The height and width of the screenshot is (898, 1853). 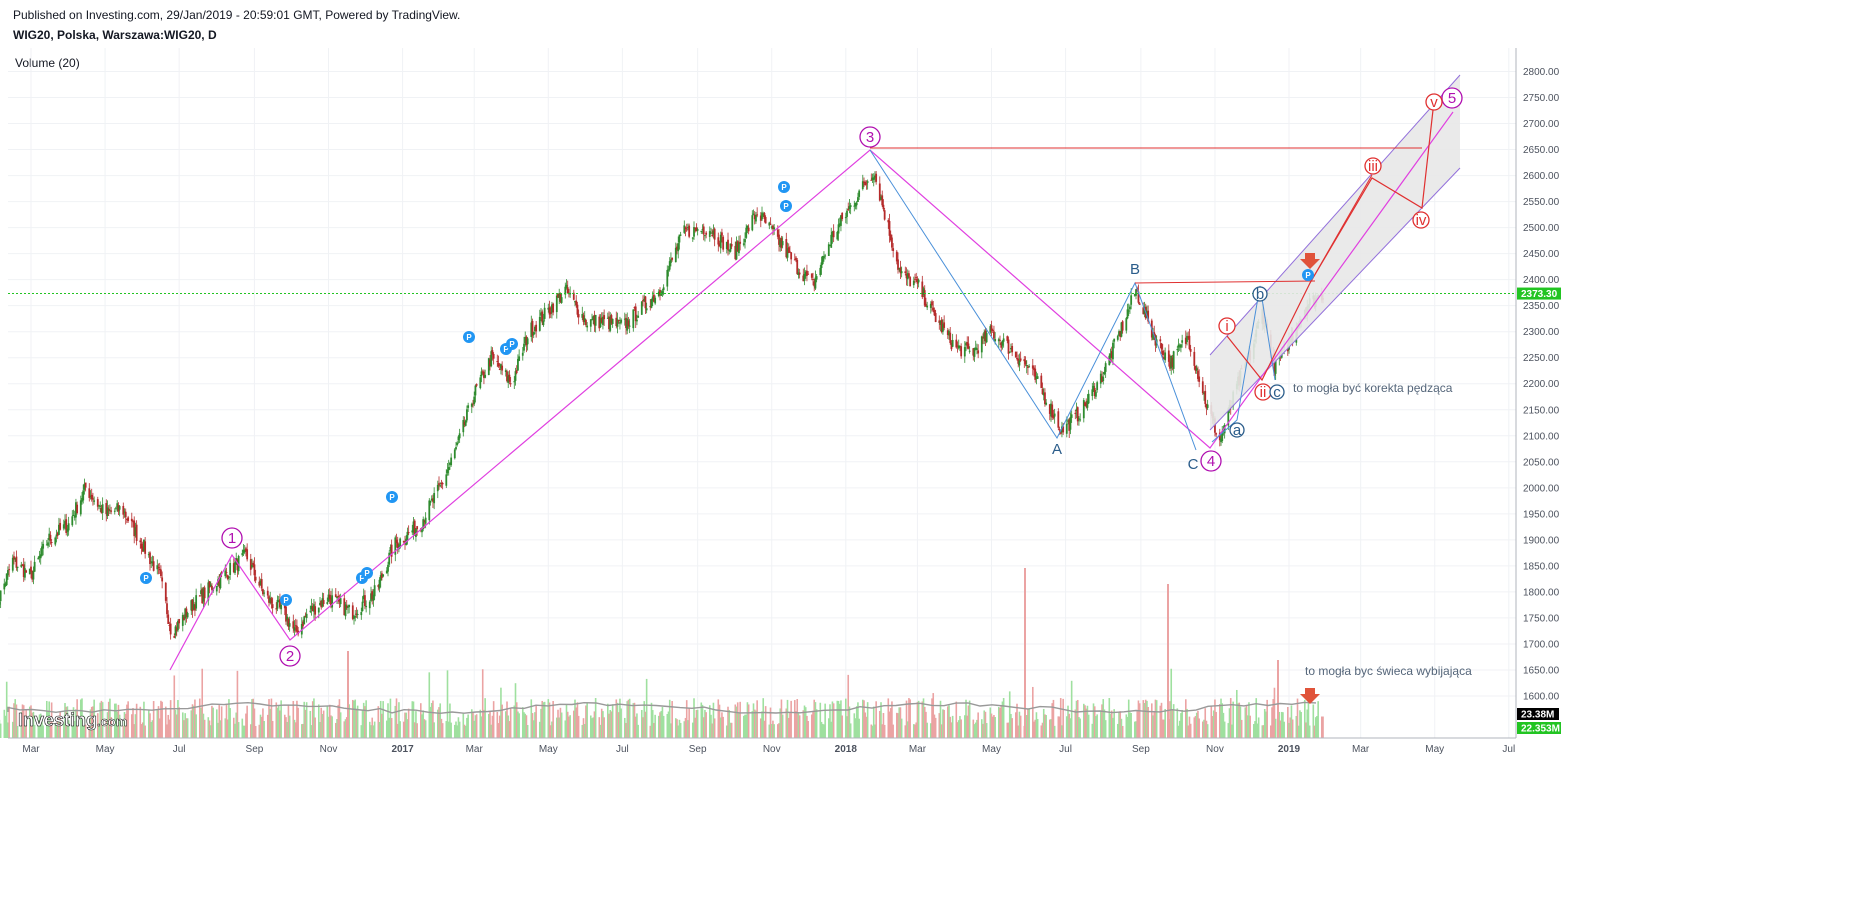 I want to click on price-tick-label: 2700.00, so click(x=1541, y=124).